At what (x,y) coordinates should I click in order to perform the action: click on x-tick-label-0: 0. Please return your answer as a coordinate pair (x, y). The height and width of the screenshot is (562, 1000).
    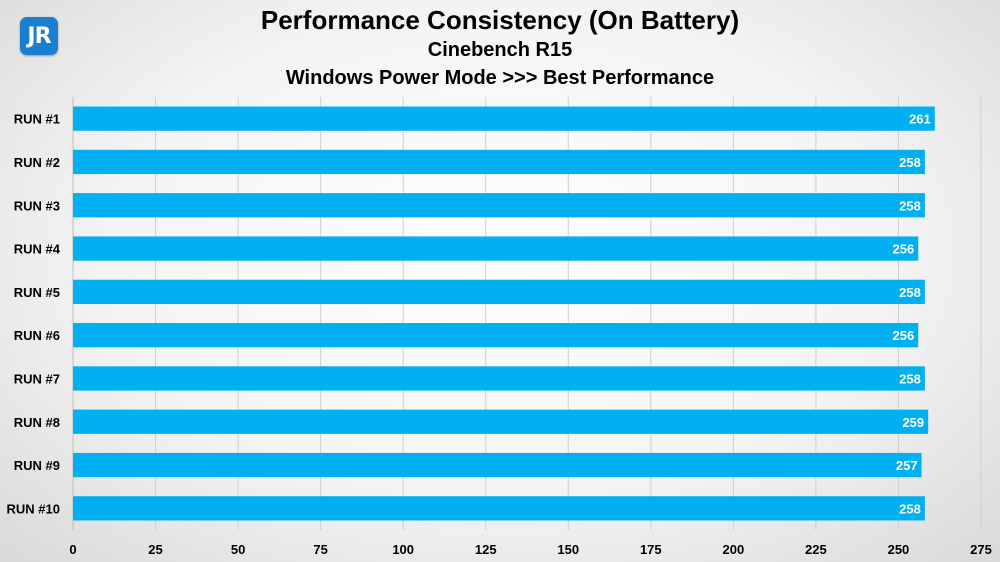
    Looking at the image, I should click on (72, 549).